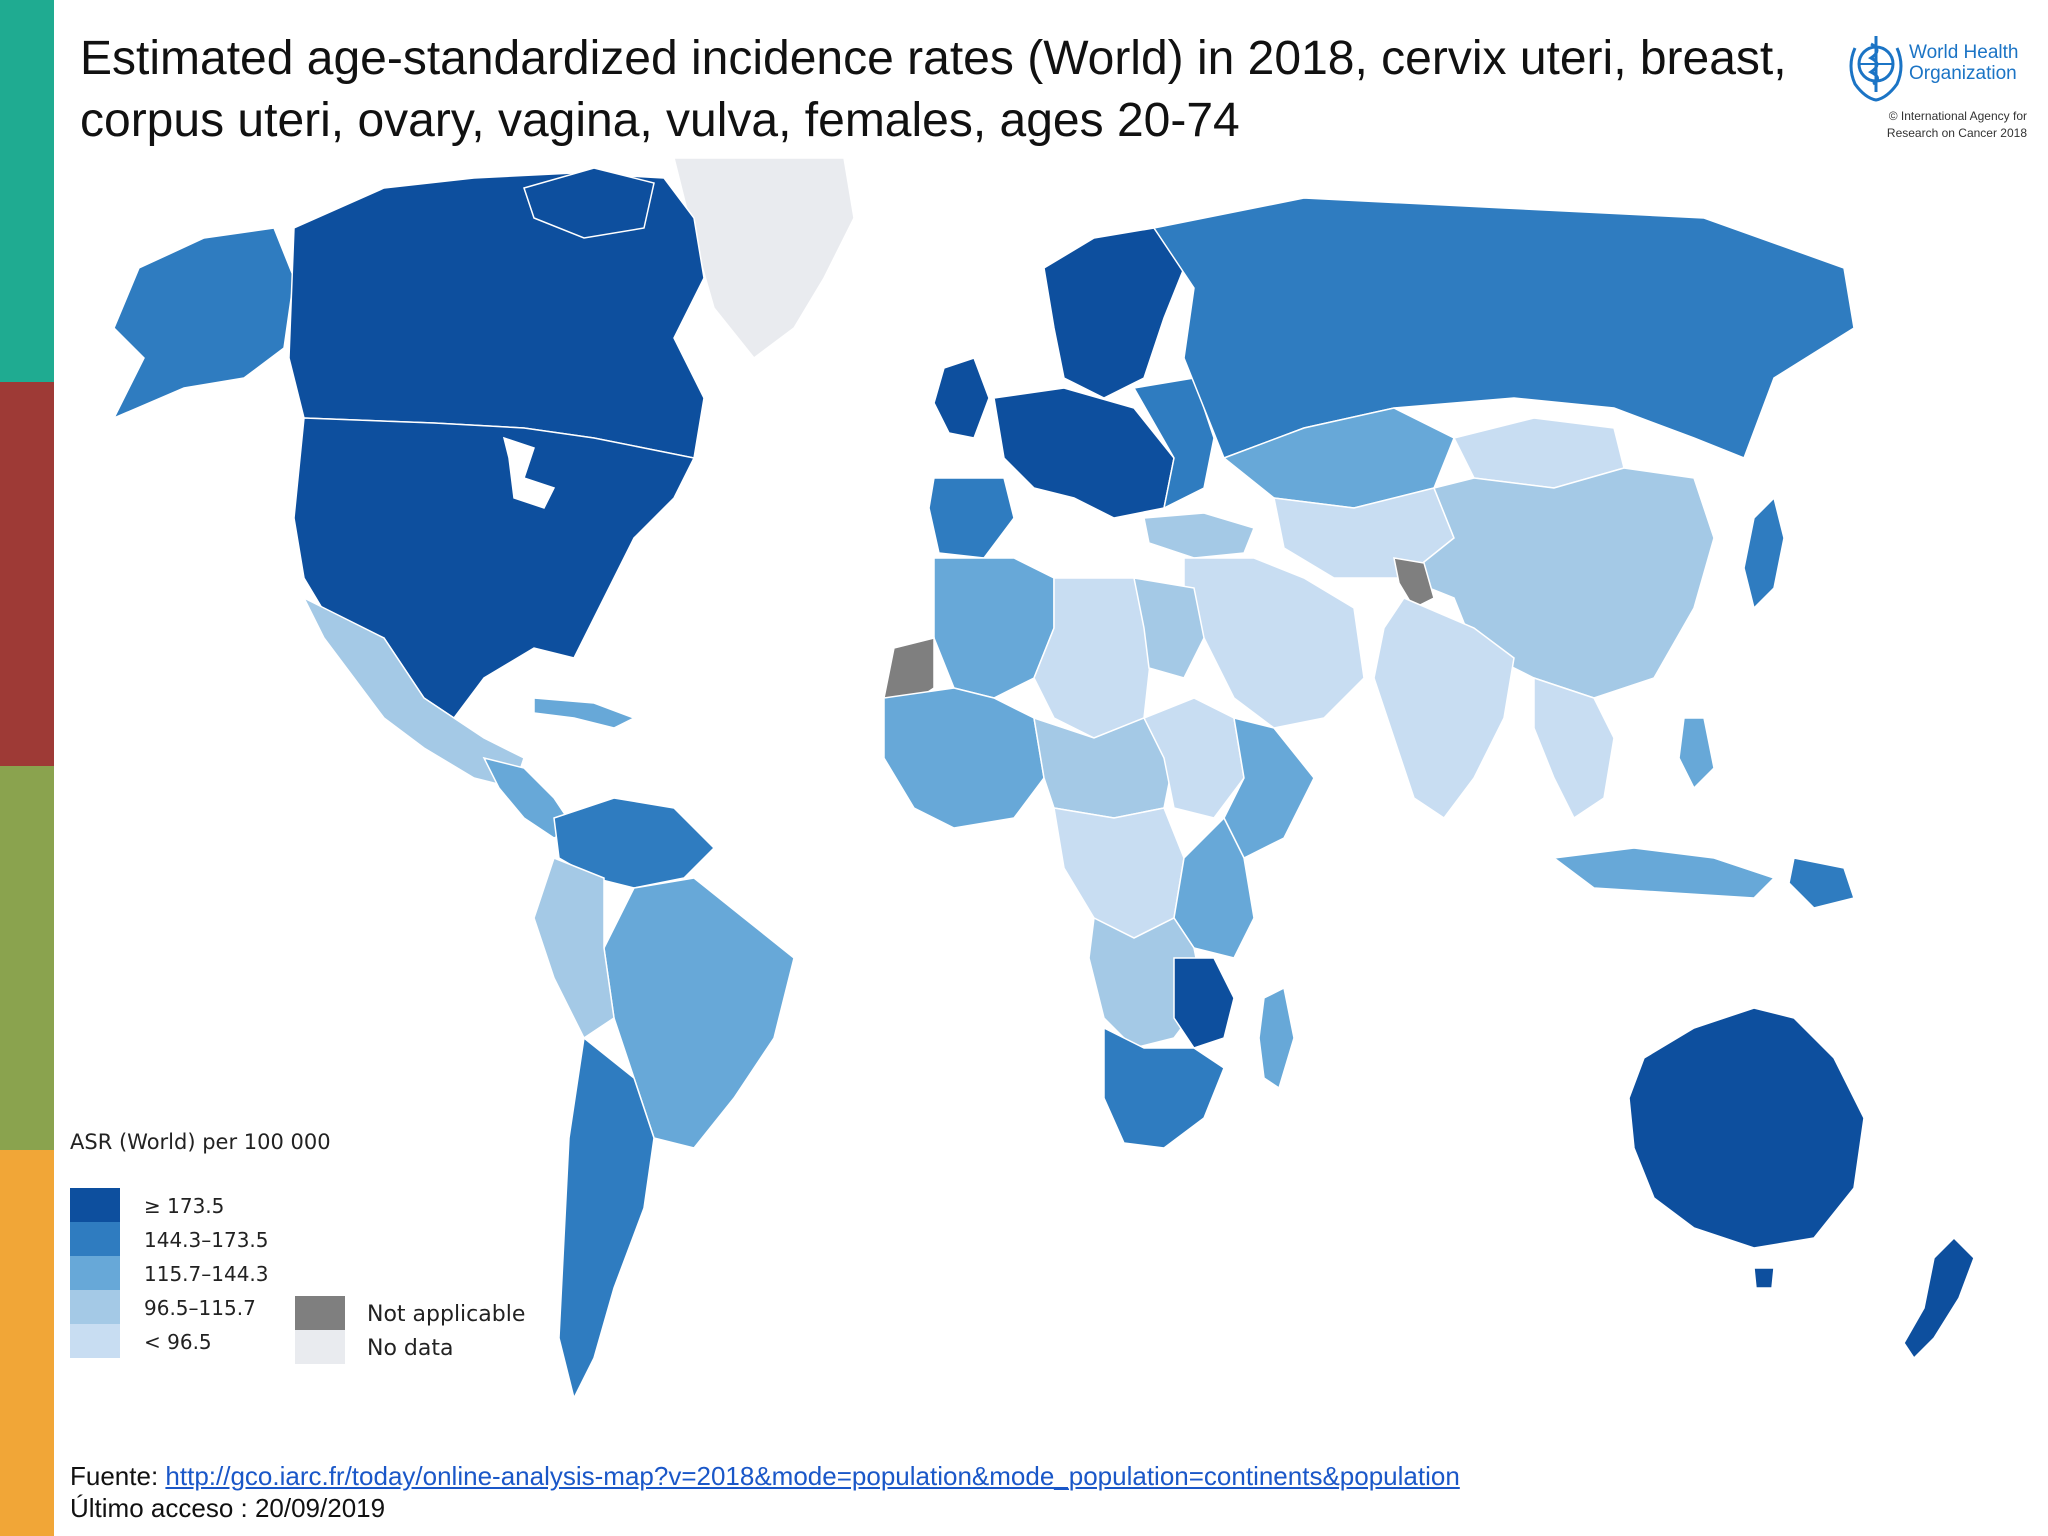  I want to click on who-emblem-icon, so click(1876, 69).